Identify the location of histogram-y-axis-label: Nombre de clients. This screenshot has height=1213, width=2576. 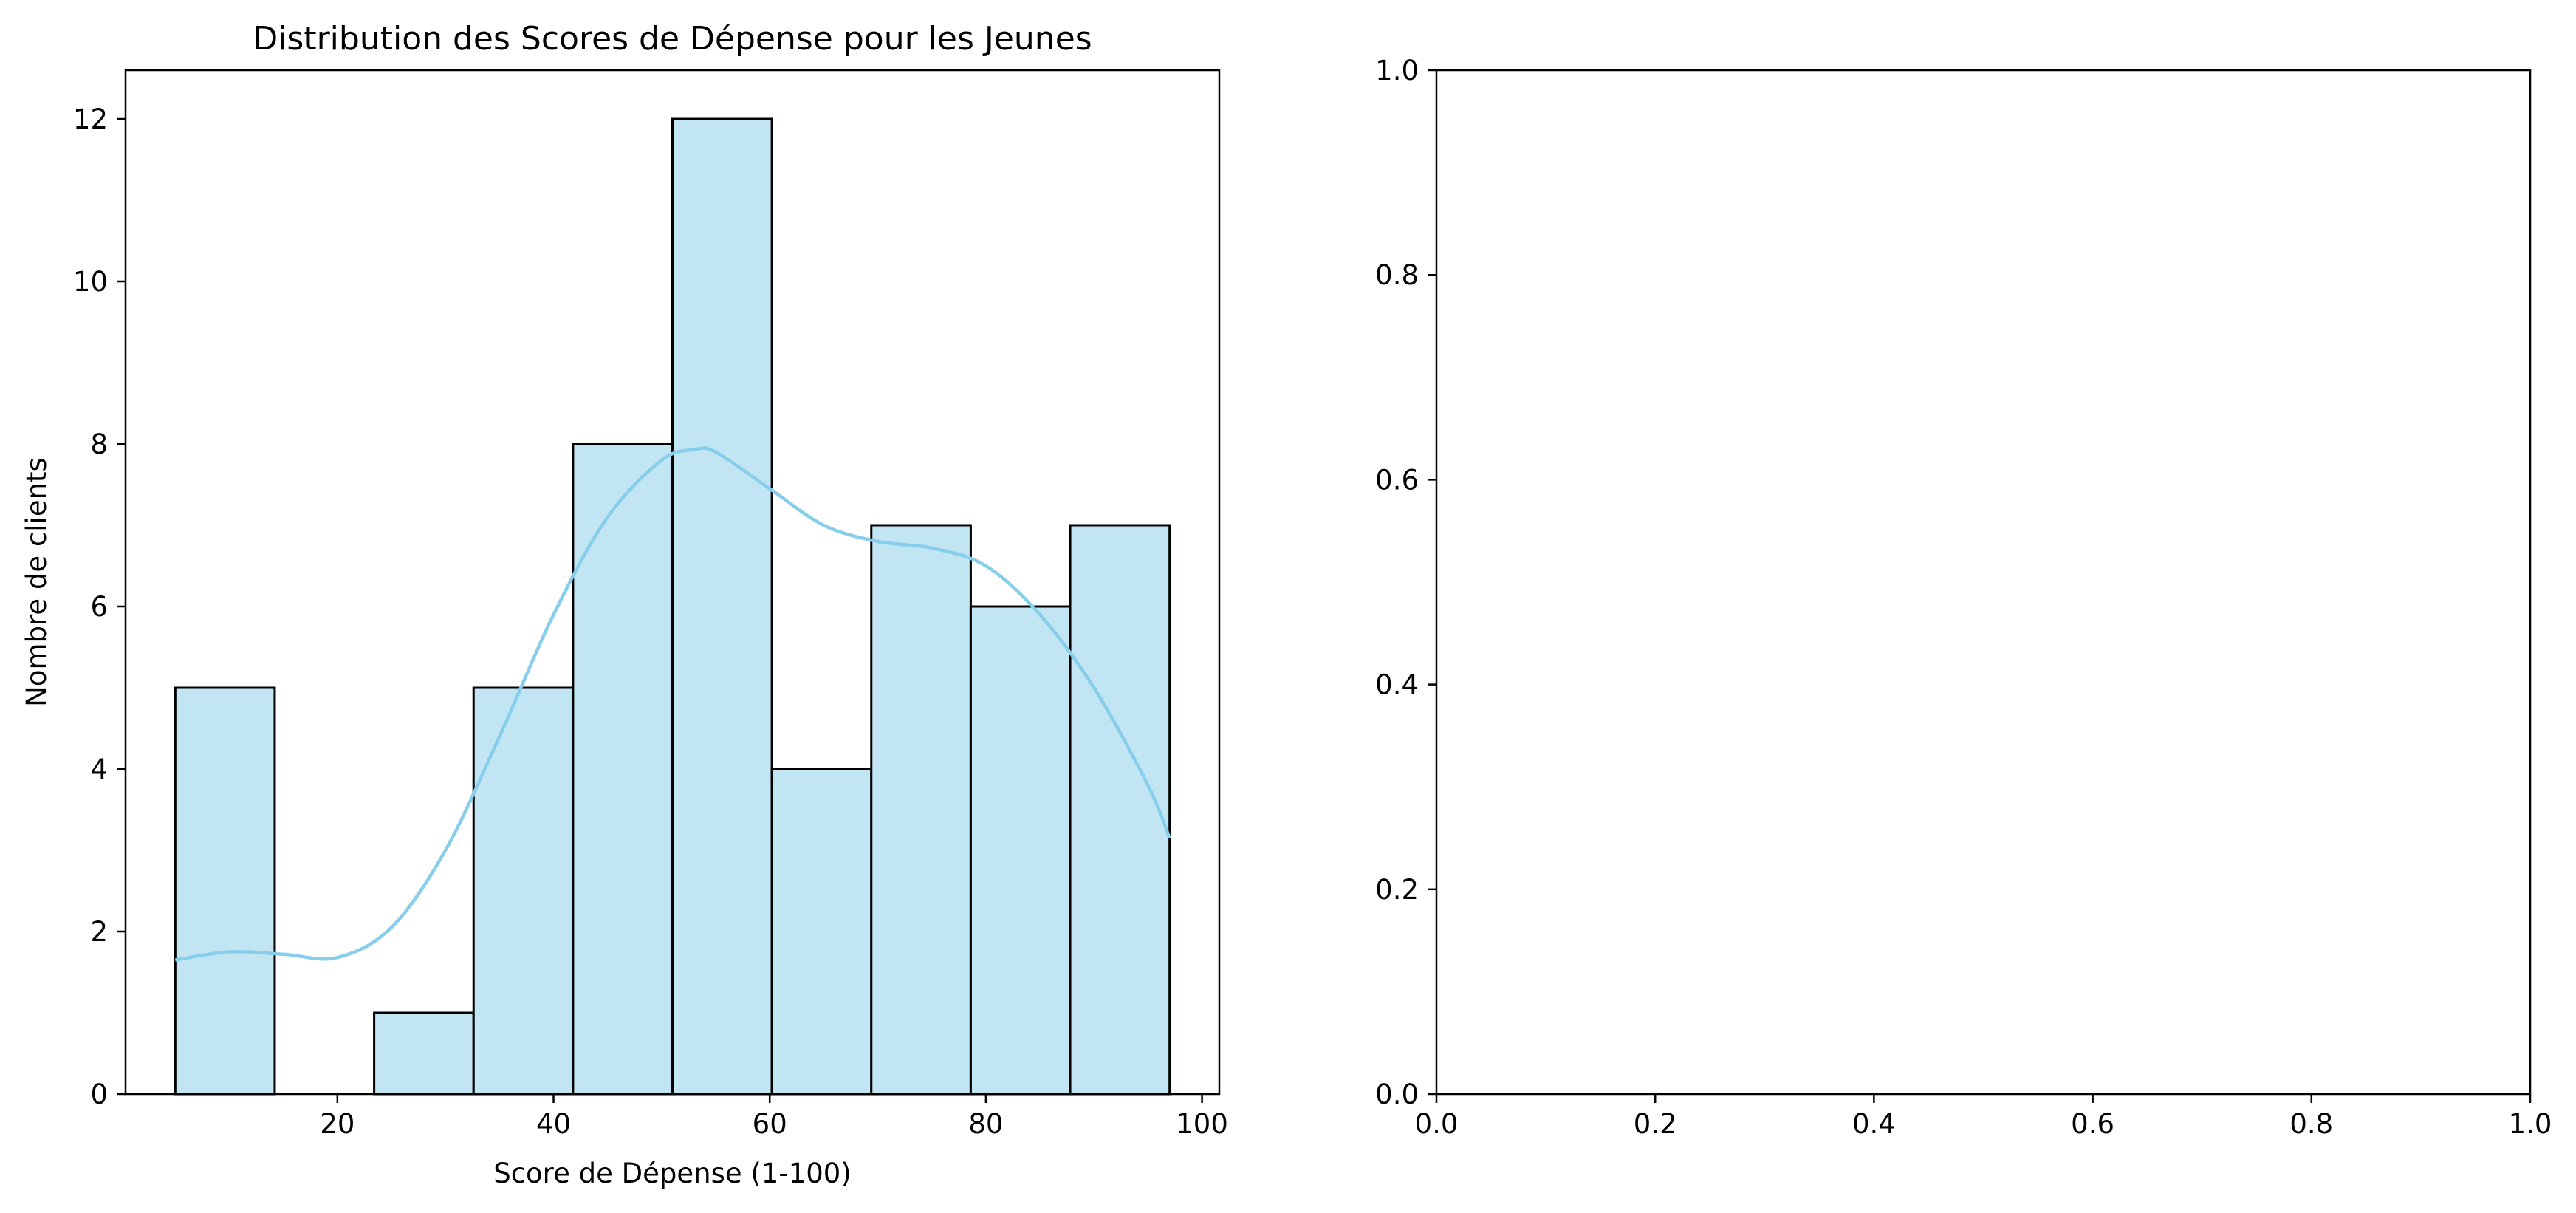
(36, 582).